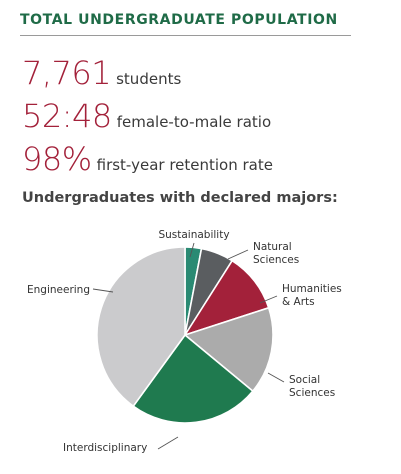 Image resolution: width=401 pixels, height=474 pixels. Describe the element at coordinates (67, 73) in the screenshot. I see `stat-value: 7,761` at that location.